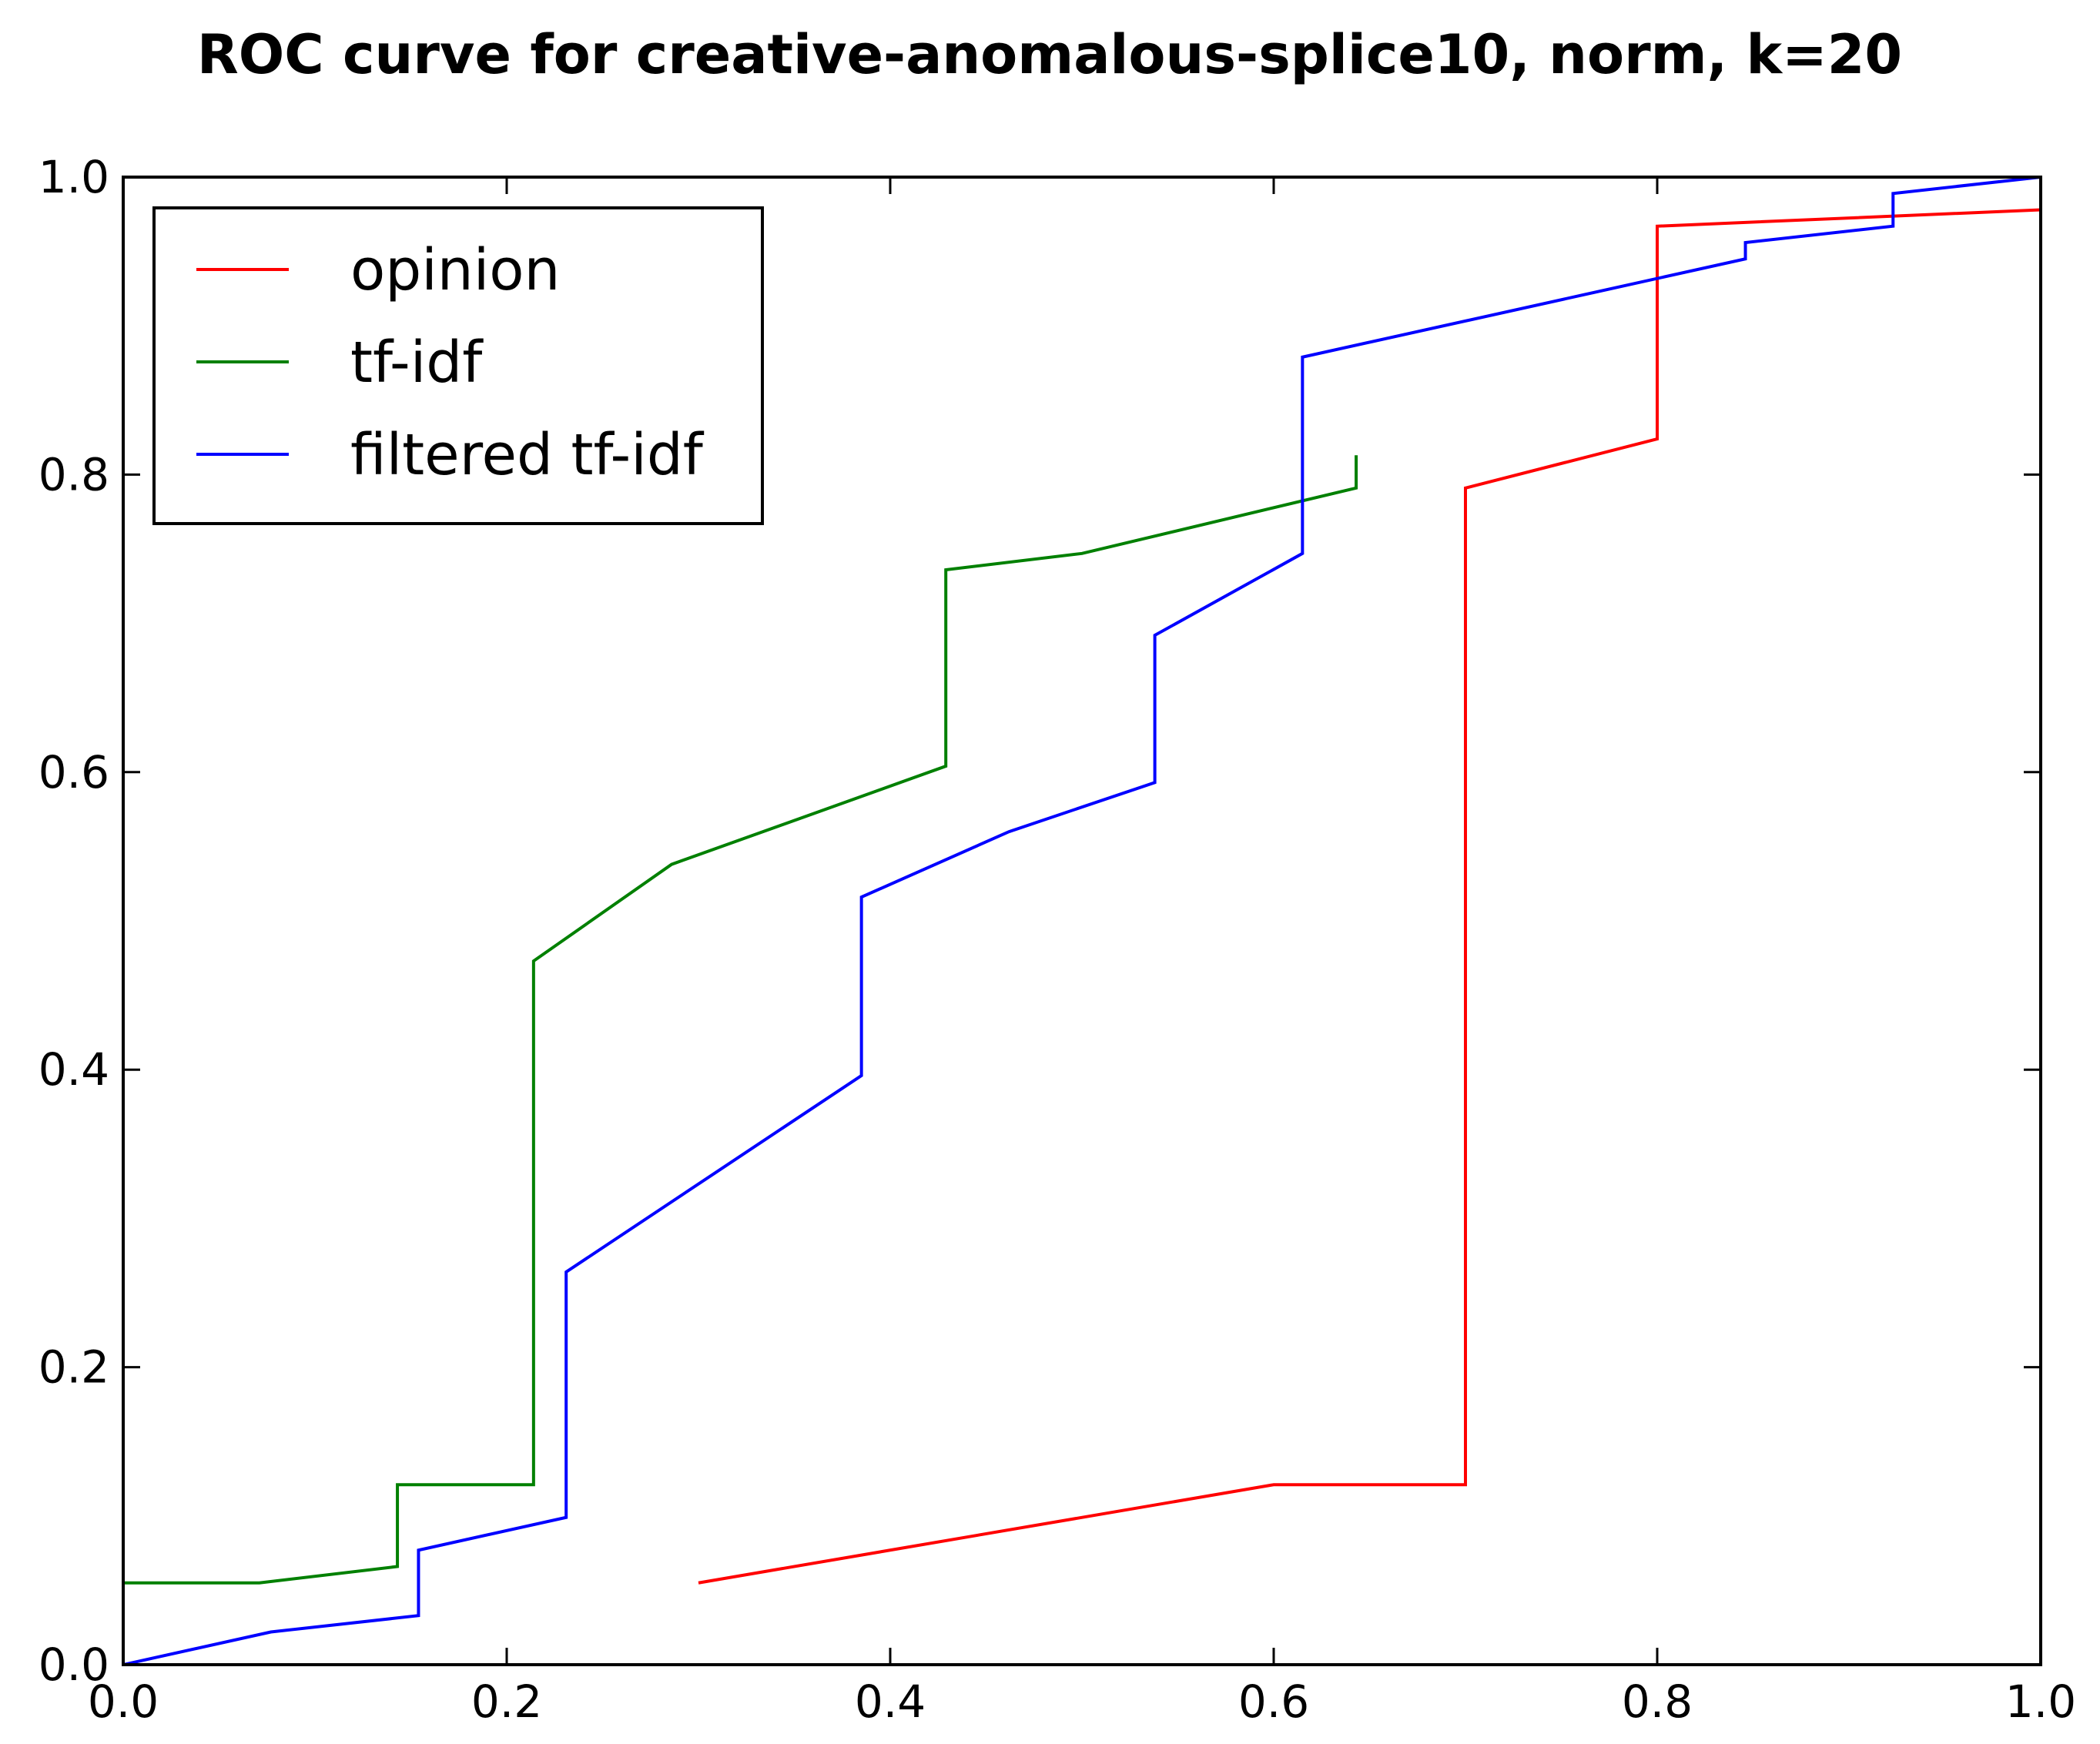  I want to click on y-tick-label: 0.2, so click(74, 1367).